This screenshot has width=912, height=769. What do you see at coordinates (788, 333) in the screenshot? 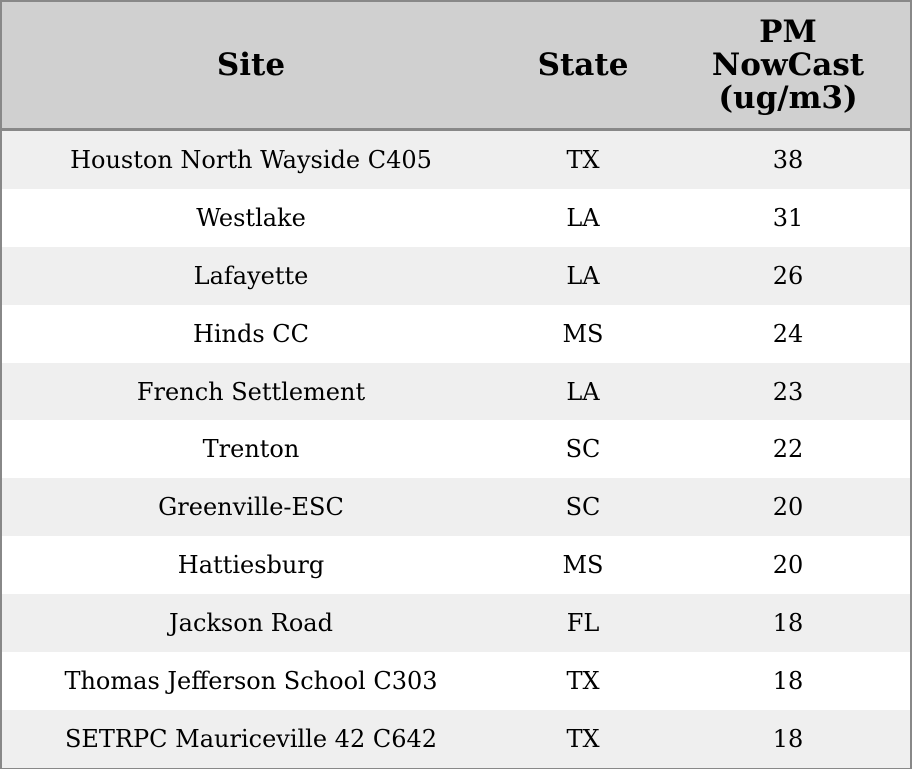
I see `table-cell: 24` at bounding box center [788, 333].